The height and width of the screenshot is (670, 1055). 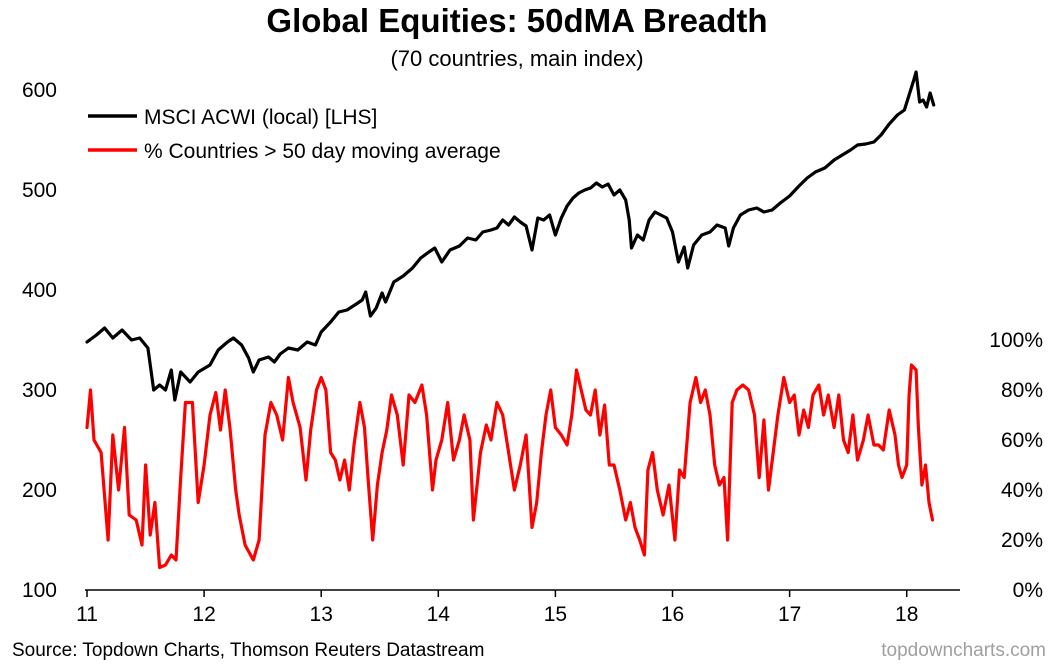 What do you see at coordinates (321, 614) in the screenshot?
I see `x-tick-label: 13` at bounding box center [321, 614].